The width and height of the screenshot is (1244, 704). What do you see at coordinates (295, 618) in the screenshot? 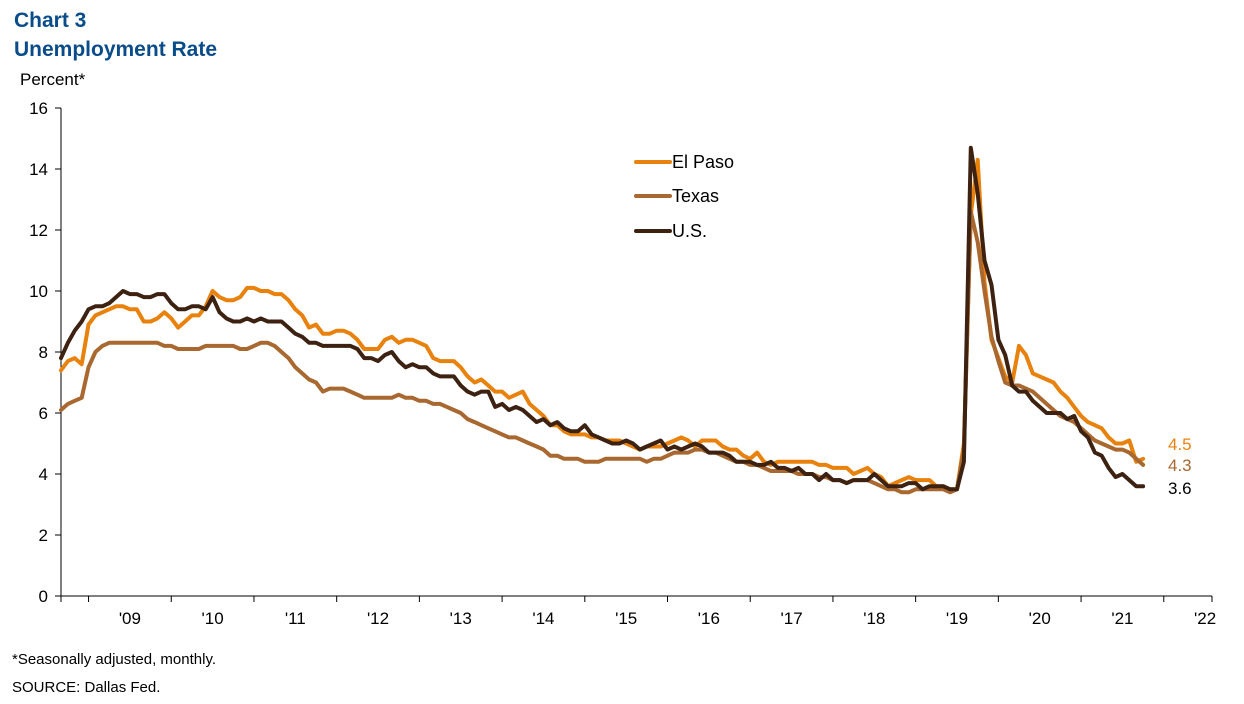
I see `x-tick-label: '11` at bounding box center [295, 618].